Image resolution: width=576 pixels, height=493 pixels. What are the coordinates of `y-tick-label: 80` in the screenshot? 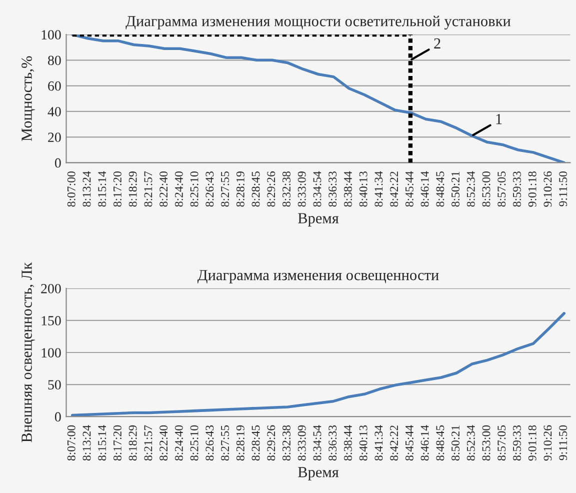 It's located at (54, 61).